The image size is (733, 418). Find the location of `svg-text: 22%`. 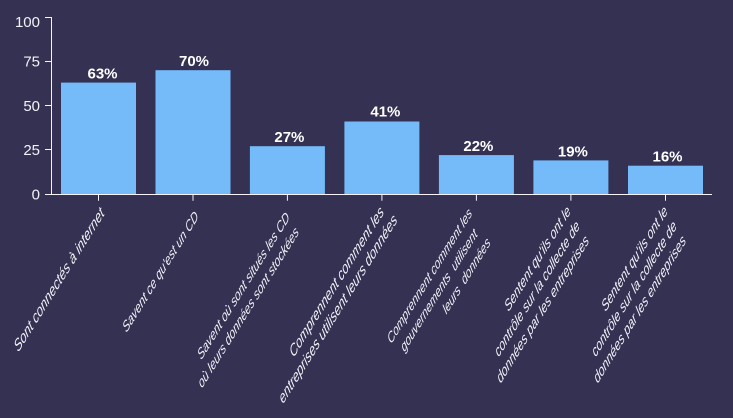

svg-text: 22% is located at coordinates (478, 146).